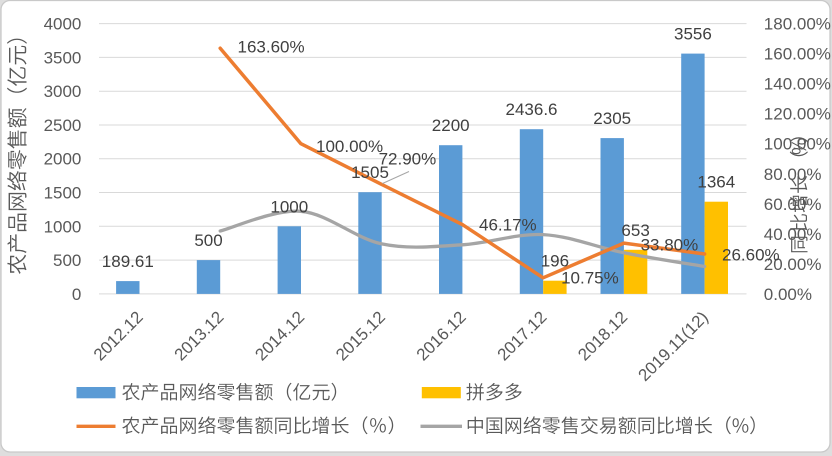  What do you see at coordinates (555, 261) in the screenshot?
I see `svg-text: 196` at bounding box center [555, 261].